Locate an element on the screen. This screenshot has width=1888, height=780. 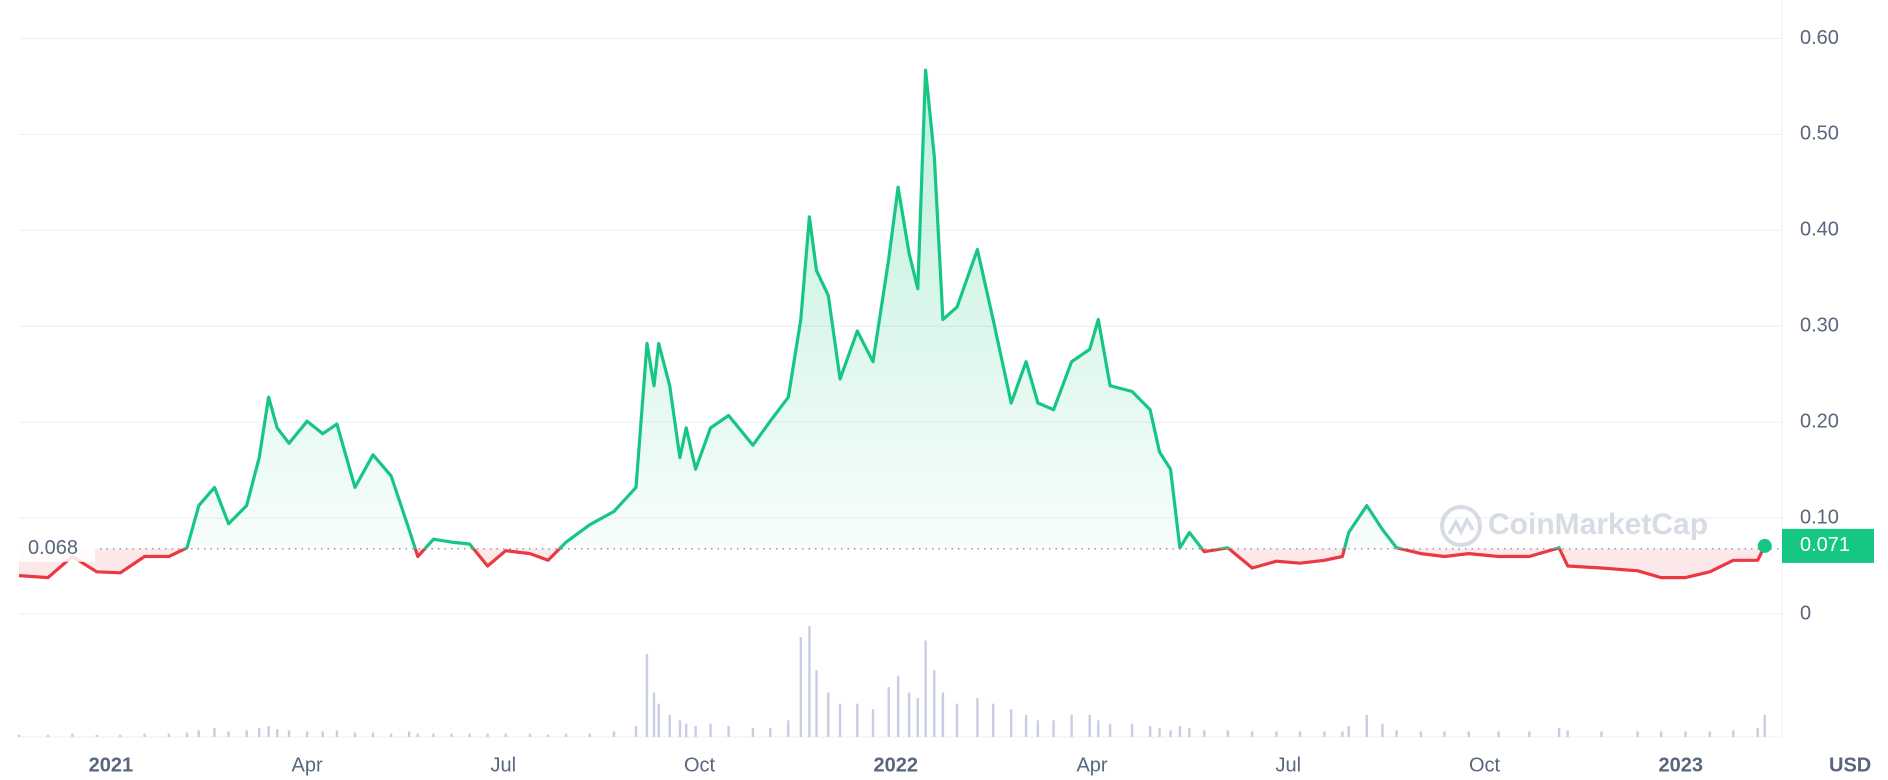
y-tick-label: 0.60 is located at coordinates (1819, 38).